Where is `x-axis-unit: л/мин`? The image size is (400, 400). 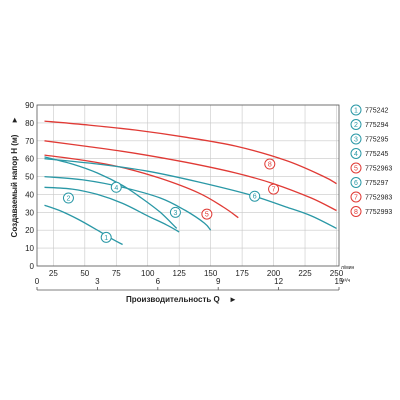 x-axis-unit: л/мин is located at coordinates (348, 268).